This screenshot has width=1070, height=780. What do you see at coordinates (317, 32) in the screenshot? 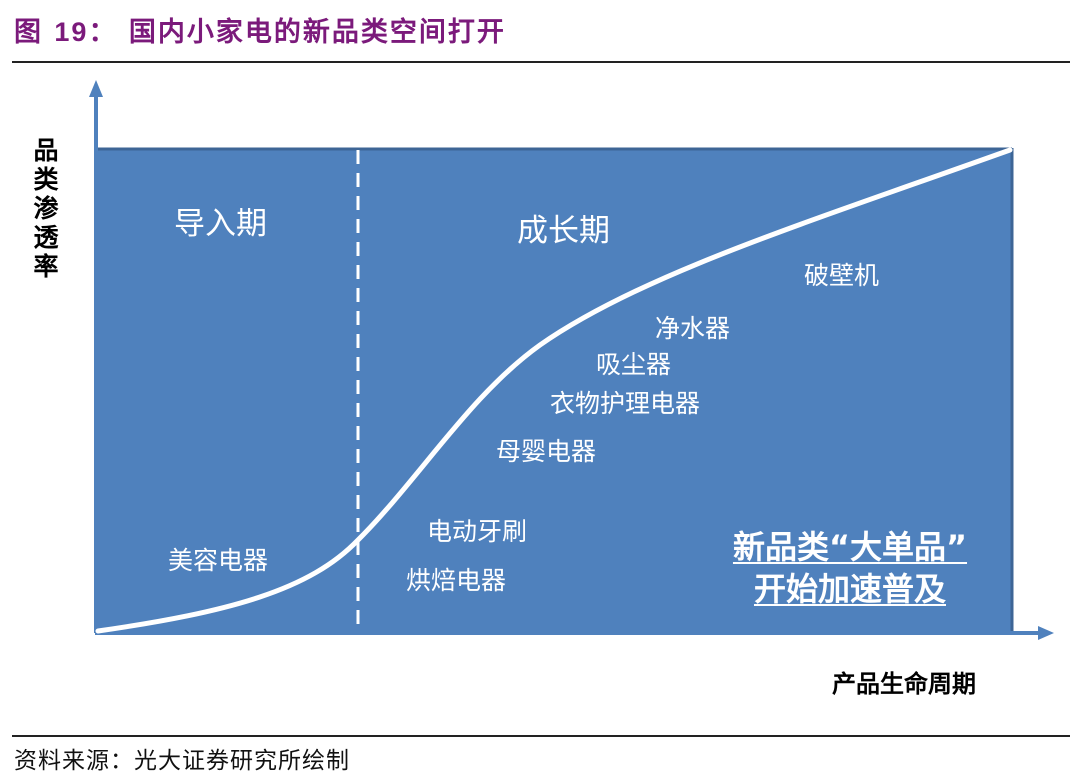
I see `figure-title-text: 国内小家电的新品类空间打开` at bounding box center [317, 32].